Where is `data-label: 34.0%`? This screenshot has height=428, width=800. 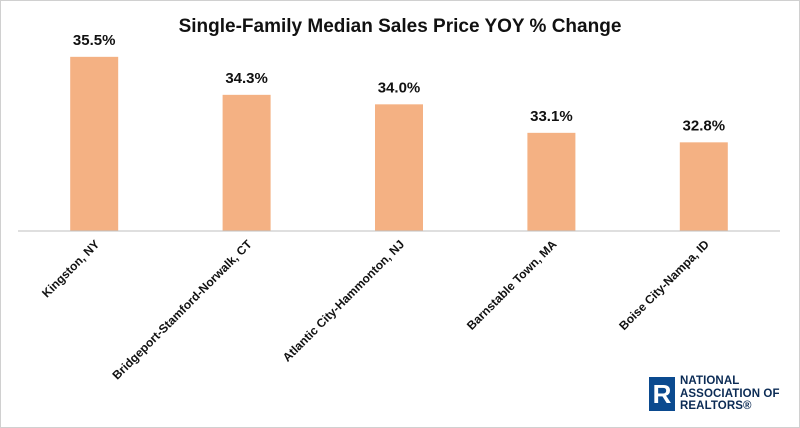 data-label: 34.0% is located at coordinates (399, 87).